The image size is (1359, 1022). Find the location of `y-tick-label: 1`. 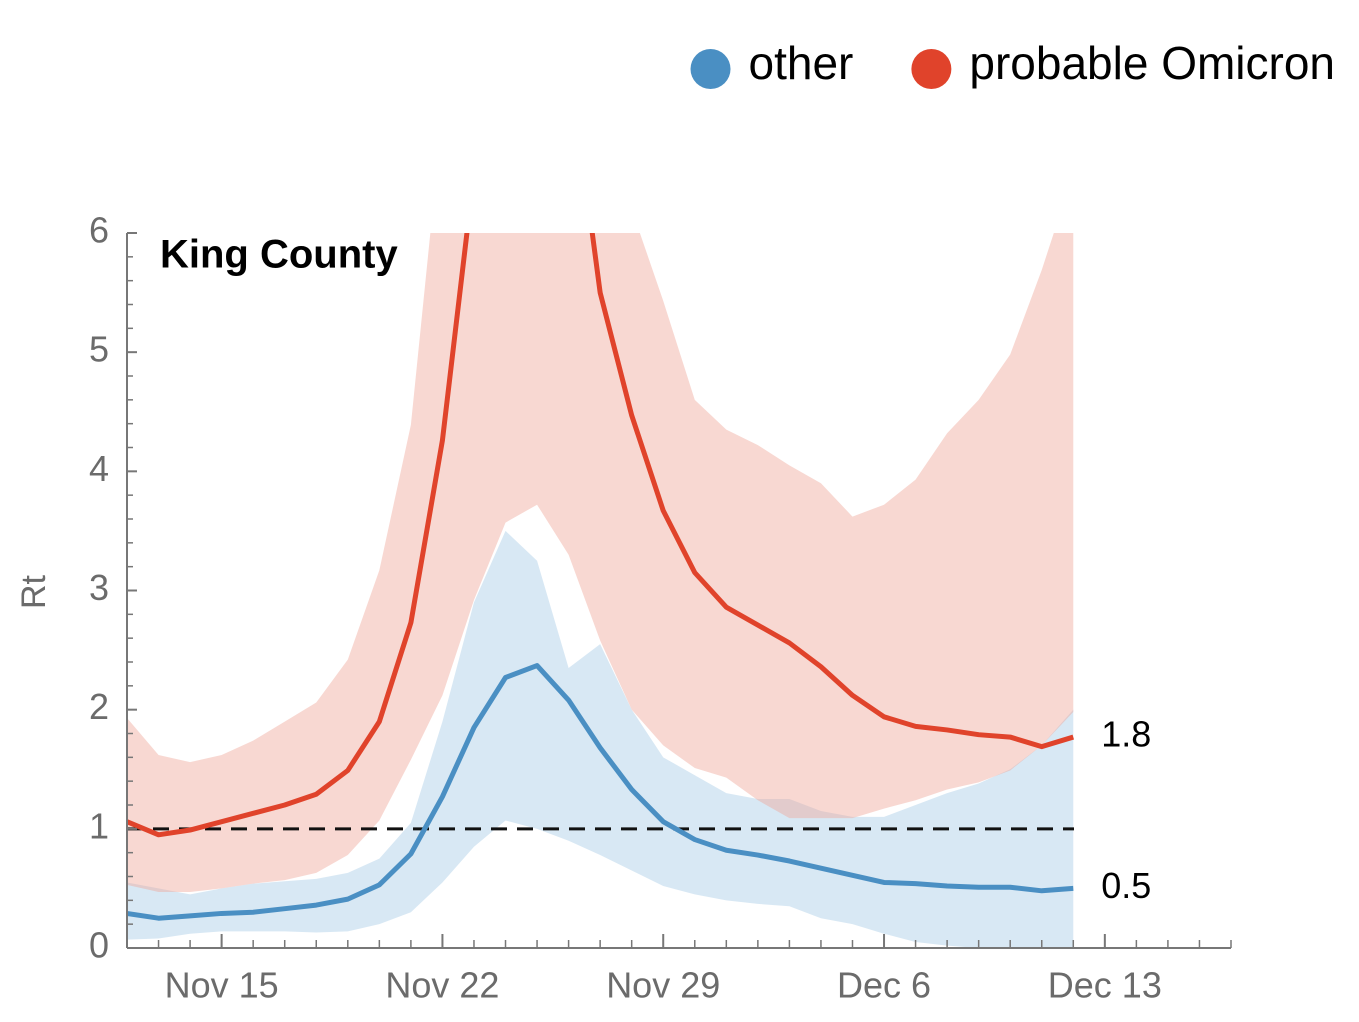

y-tick-label: 1 is located at coordinates (99, 825).